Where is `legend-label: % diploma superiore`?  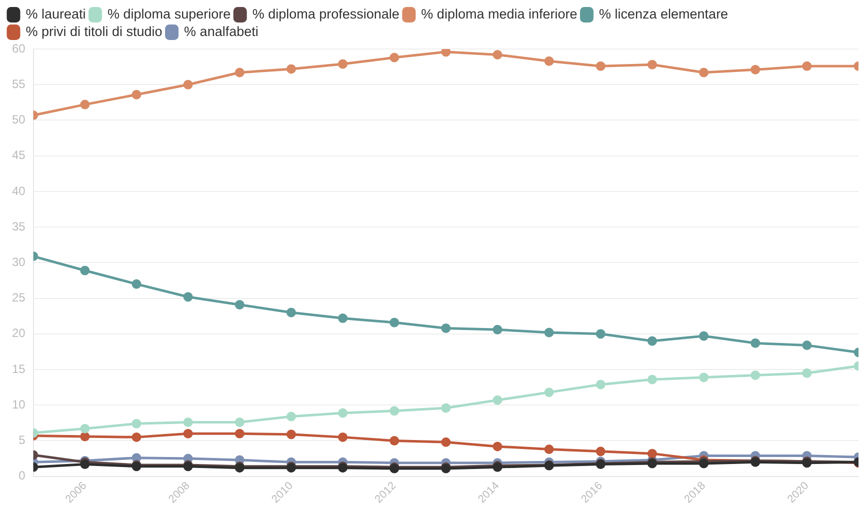
legend-label: % diploma superiore is located at coordinates (169, 14).